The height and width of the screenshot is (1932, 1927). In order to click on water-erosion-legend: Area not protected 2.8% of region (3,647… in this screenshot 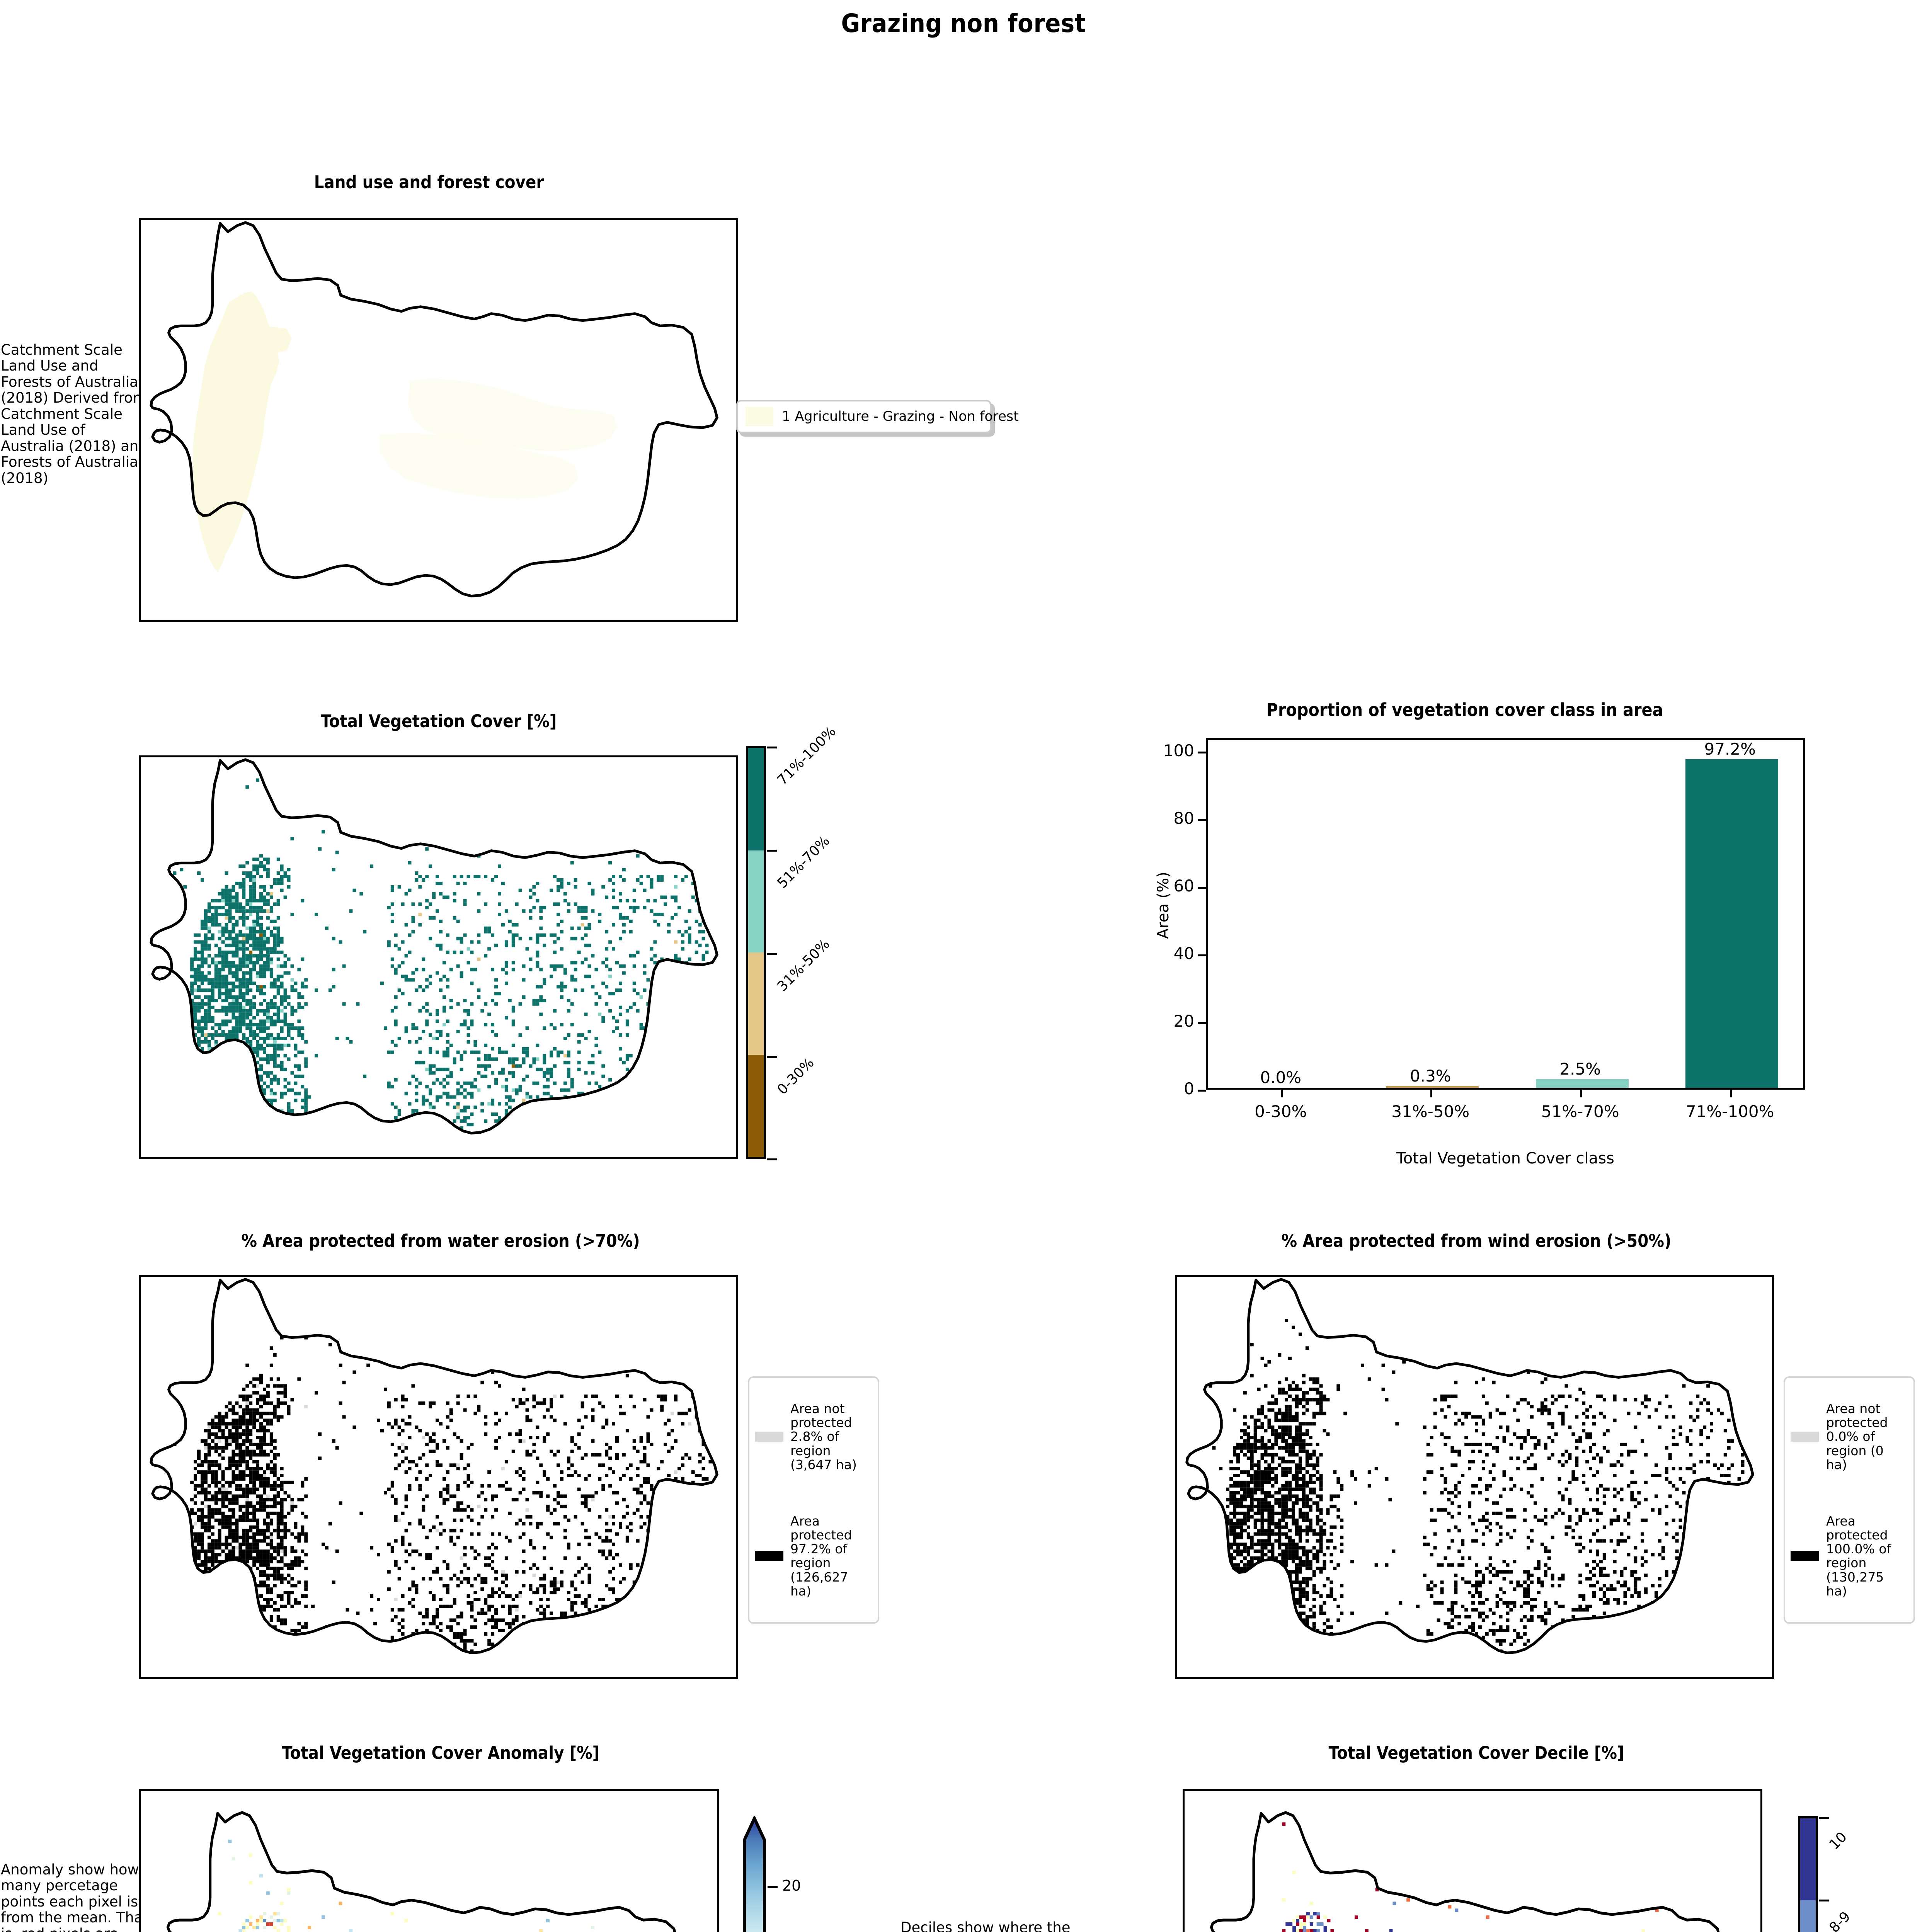, I will do `click(813, 1500)`.